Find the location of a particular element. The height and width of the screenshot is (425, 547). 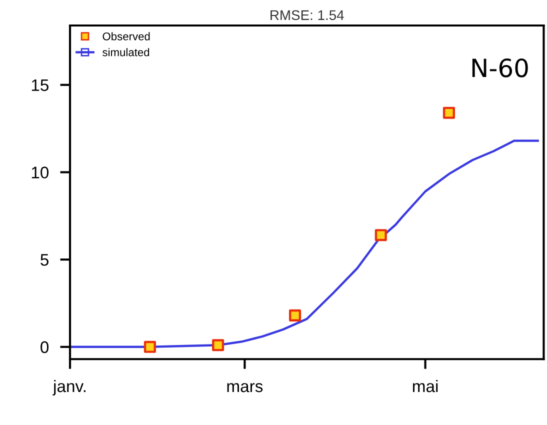

x-tick-label: janv. is located at coordinates (69, 388).